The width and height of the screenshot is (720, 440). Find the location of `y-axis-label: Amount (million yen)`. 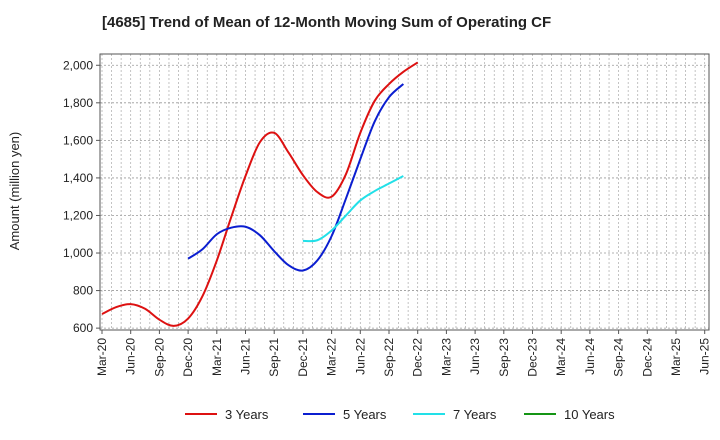

y-axis-label: Amount (million yen) is located at coordinates (14, 191).